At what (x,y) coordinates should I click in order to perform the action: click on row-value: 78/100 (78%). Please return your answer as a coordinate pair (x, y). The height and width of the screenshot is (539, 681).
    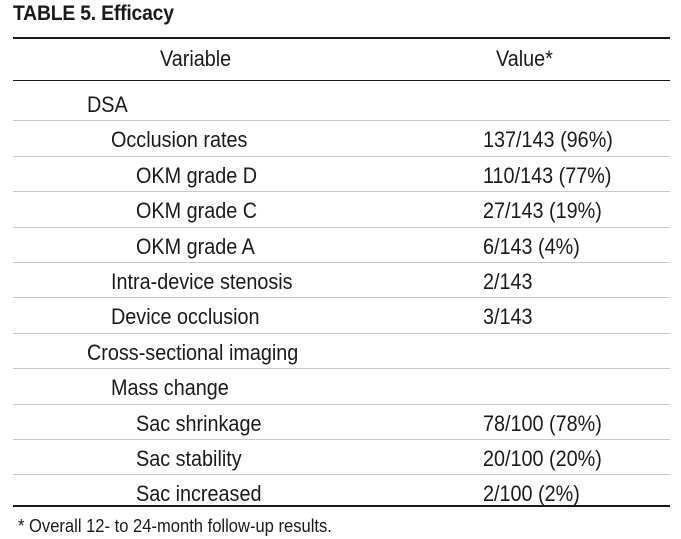
    Looking at the image, I should click on (542, 423).